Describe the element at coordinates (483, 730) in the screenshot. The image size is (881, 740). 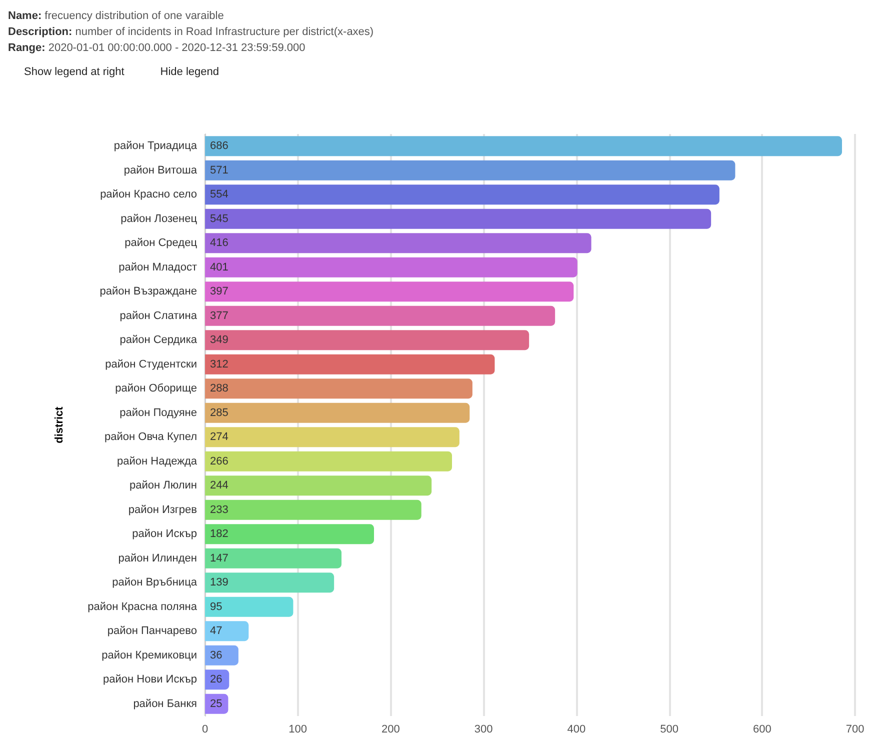
I see `x-tick-label: 300` at that location.